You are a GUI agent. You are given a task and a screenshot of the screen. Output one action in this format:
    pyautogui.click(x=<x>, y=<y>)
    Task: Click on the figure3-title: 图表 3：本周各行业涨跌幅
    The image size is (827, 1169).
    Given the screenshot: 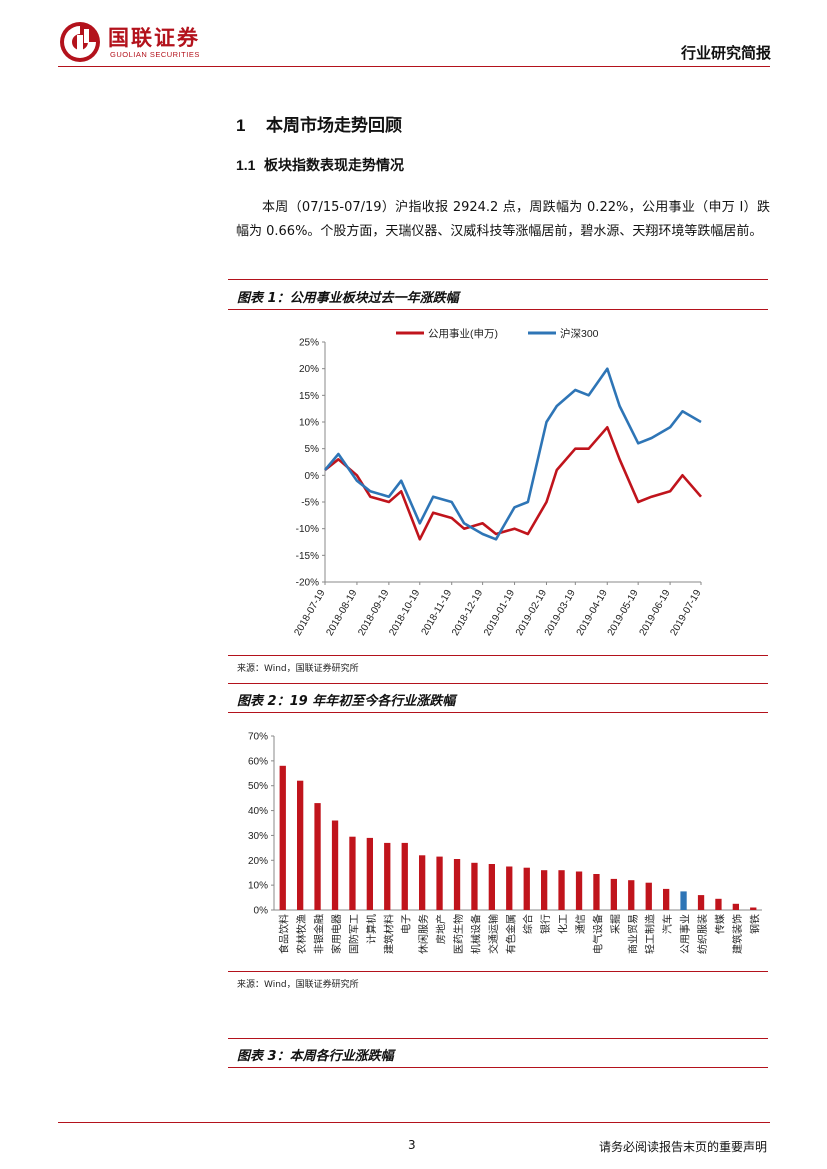 What is the action you would take?
    pyautogui.click(x=315, y=1056)
    